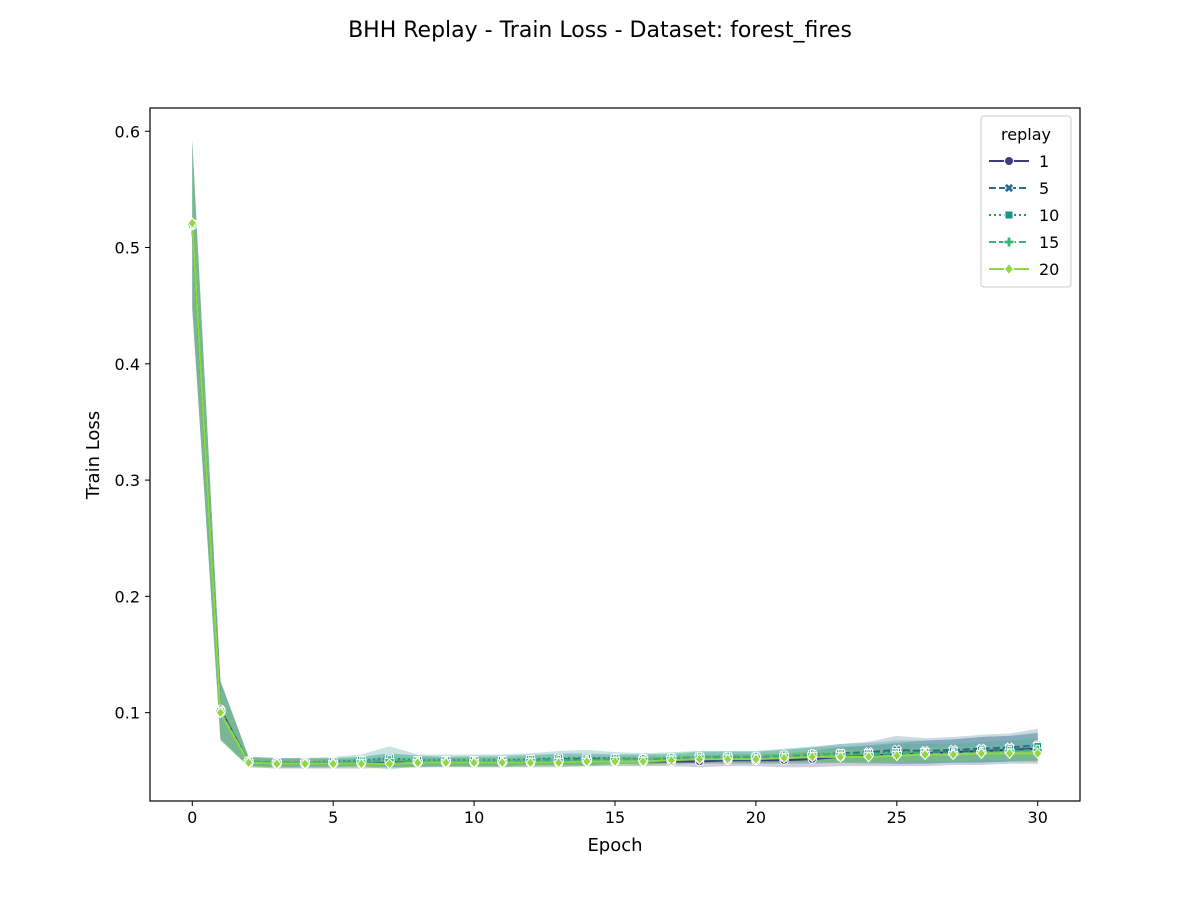 The width and height of the screenshot is (1200, 900). I want to click on legend-label: 1, so click(1044, 161).